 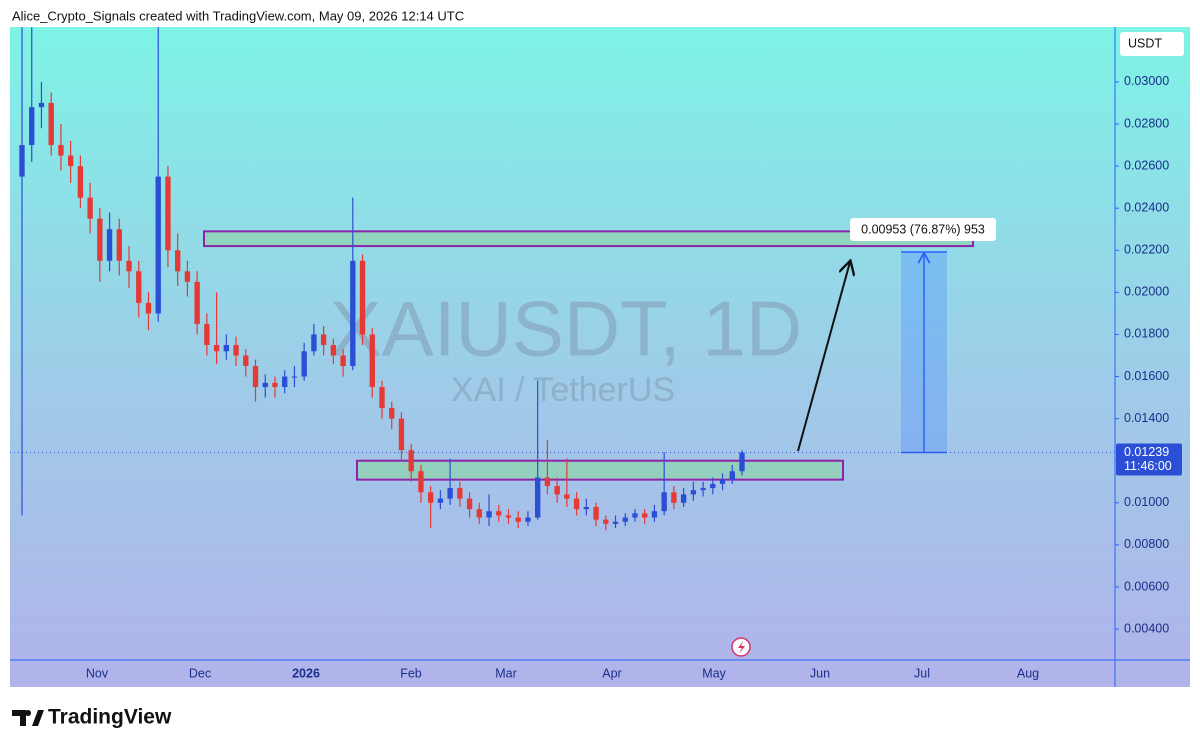 What do you see at coordinates (1146, 250) in the screenshot?
I see `y-tick-label: 0.02200` at bounding box center [1146, 250].